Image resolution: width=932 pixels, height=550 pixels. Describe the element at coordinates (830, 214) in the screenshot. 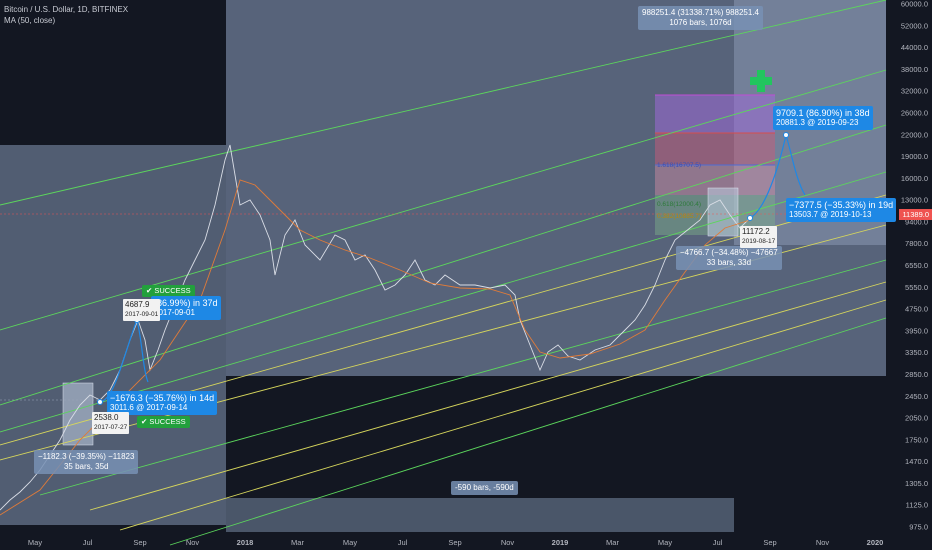

I see `drop-2-target: 13503.7 @ 2019-10-13` at that location.